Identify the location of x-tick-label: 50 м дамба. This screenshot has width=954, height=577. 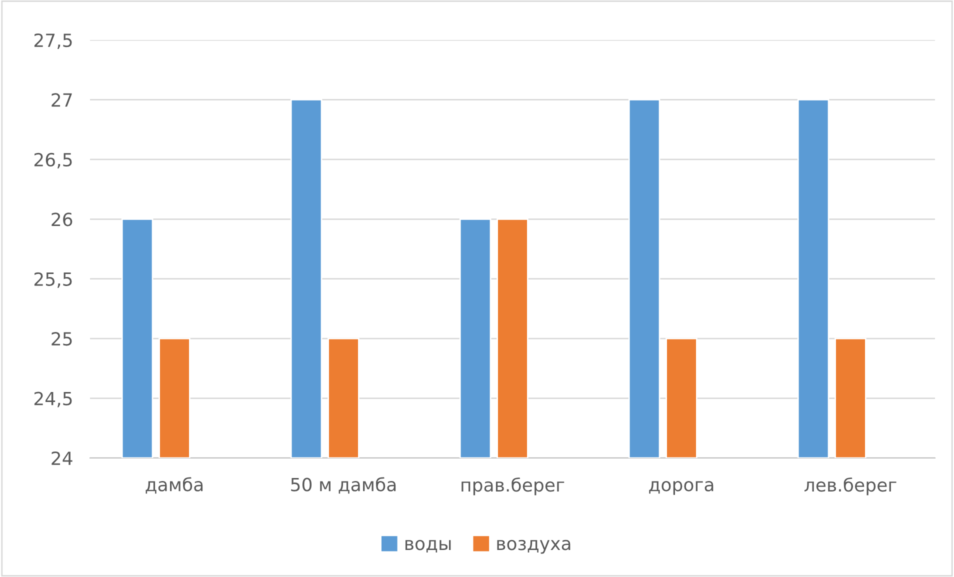
(343, 485).